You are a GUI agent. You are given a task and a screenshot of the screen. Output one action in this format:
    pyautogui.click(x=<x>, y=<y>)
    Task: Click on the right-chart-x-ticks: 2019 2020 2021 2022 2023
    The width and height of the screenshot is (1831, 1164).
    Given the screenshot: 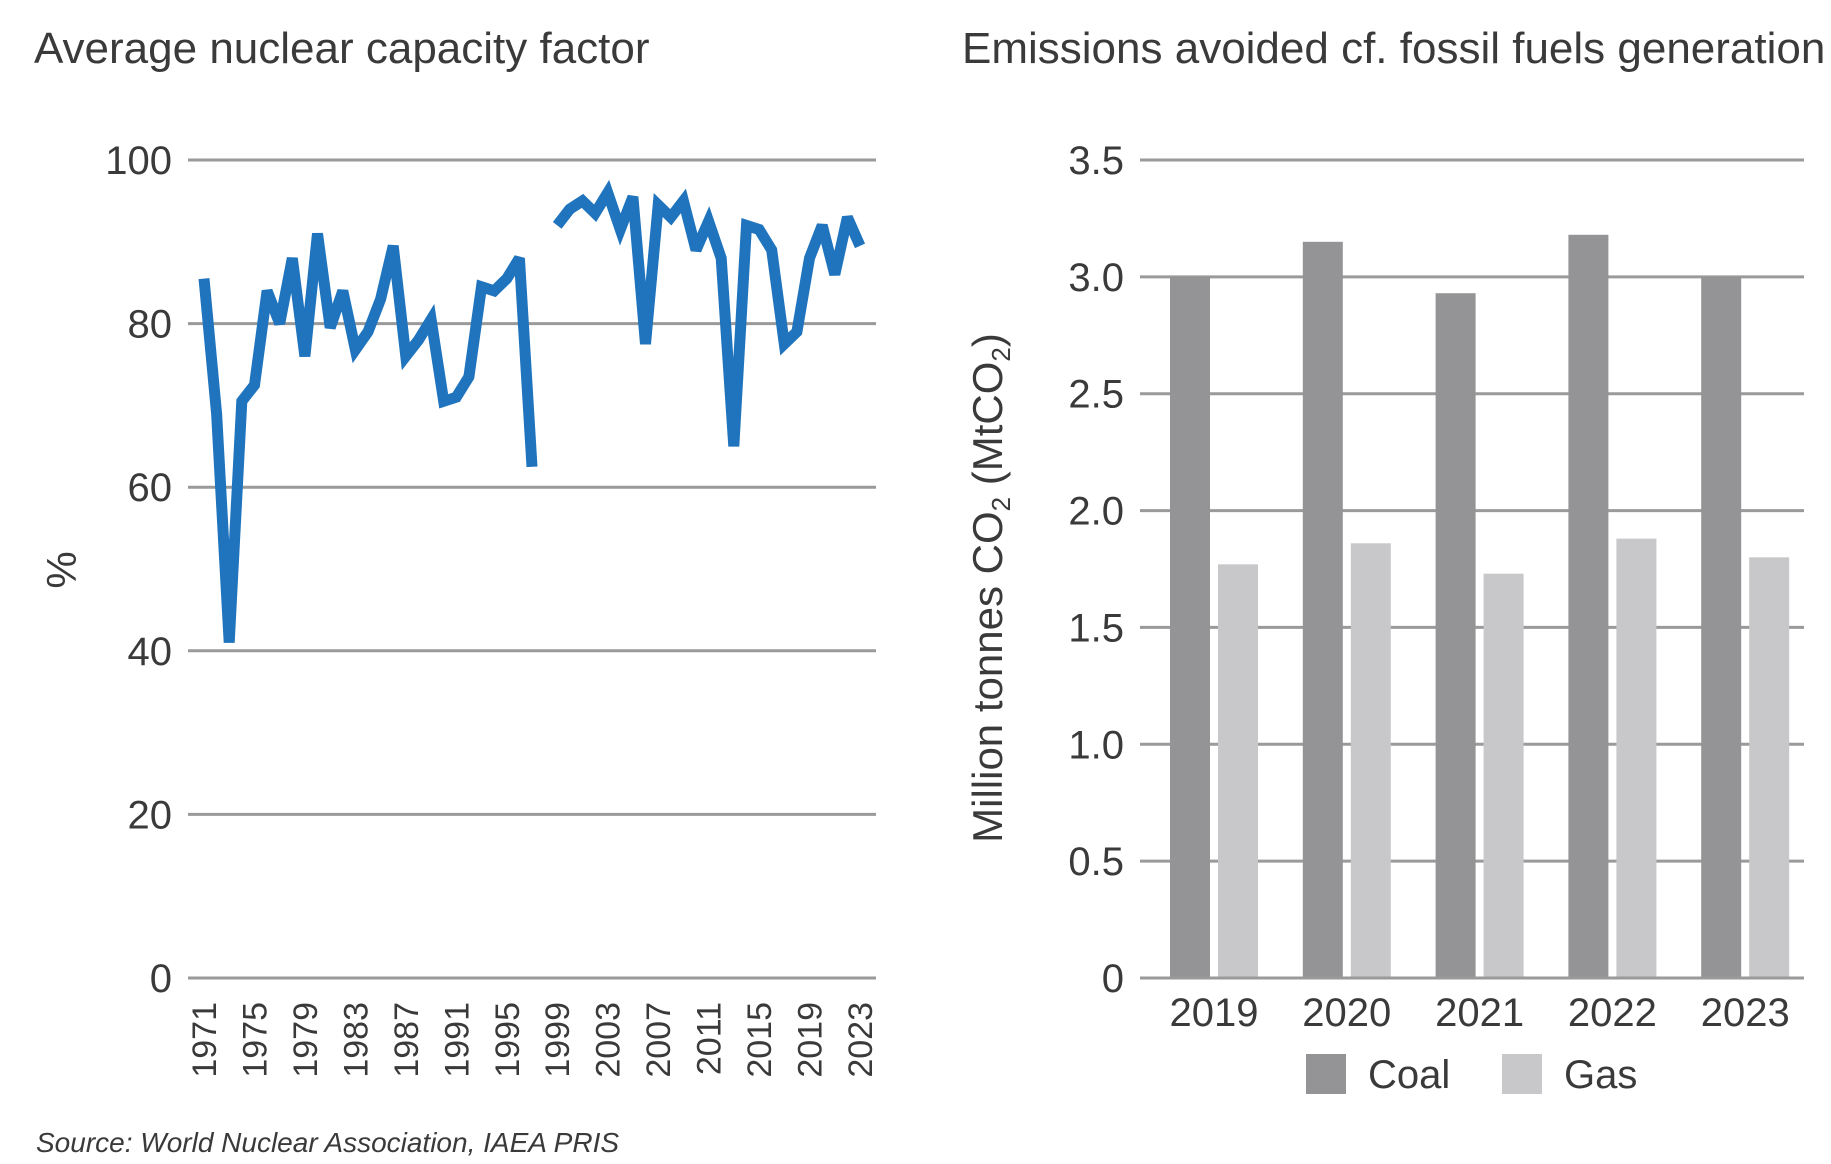 What is the action you would take?
    pyautogui.click(x=1480, y=1013)
    